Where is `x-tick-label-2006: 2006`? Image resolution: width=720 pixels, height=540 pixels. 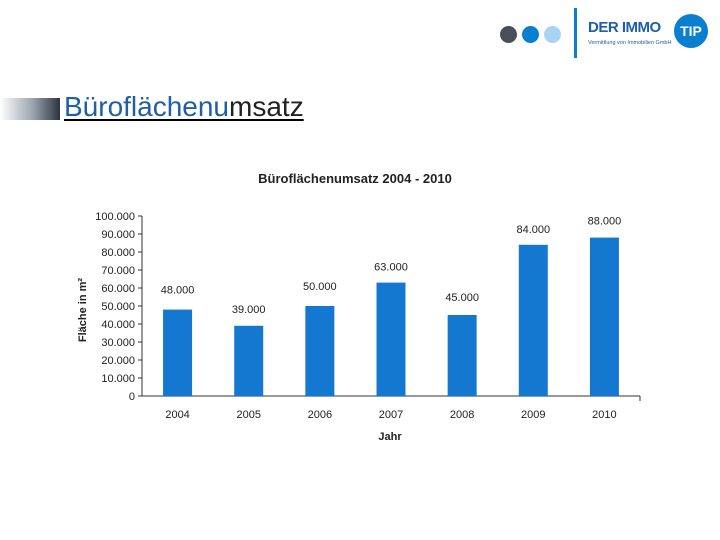 x-tick-label-2006: 2006 is located at coordinates (320, 415).